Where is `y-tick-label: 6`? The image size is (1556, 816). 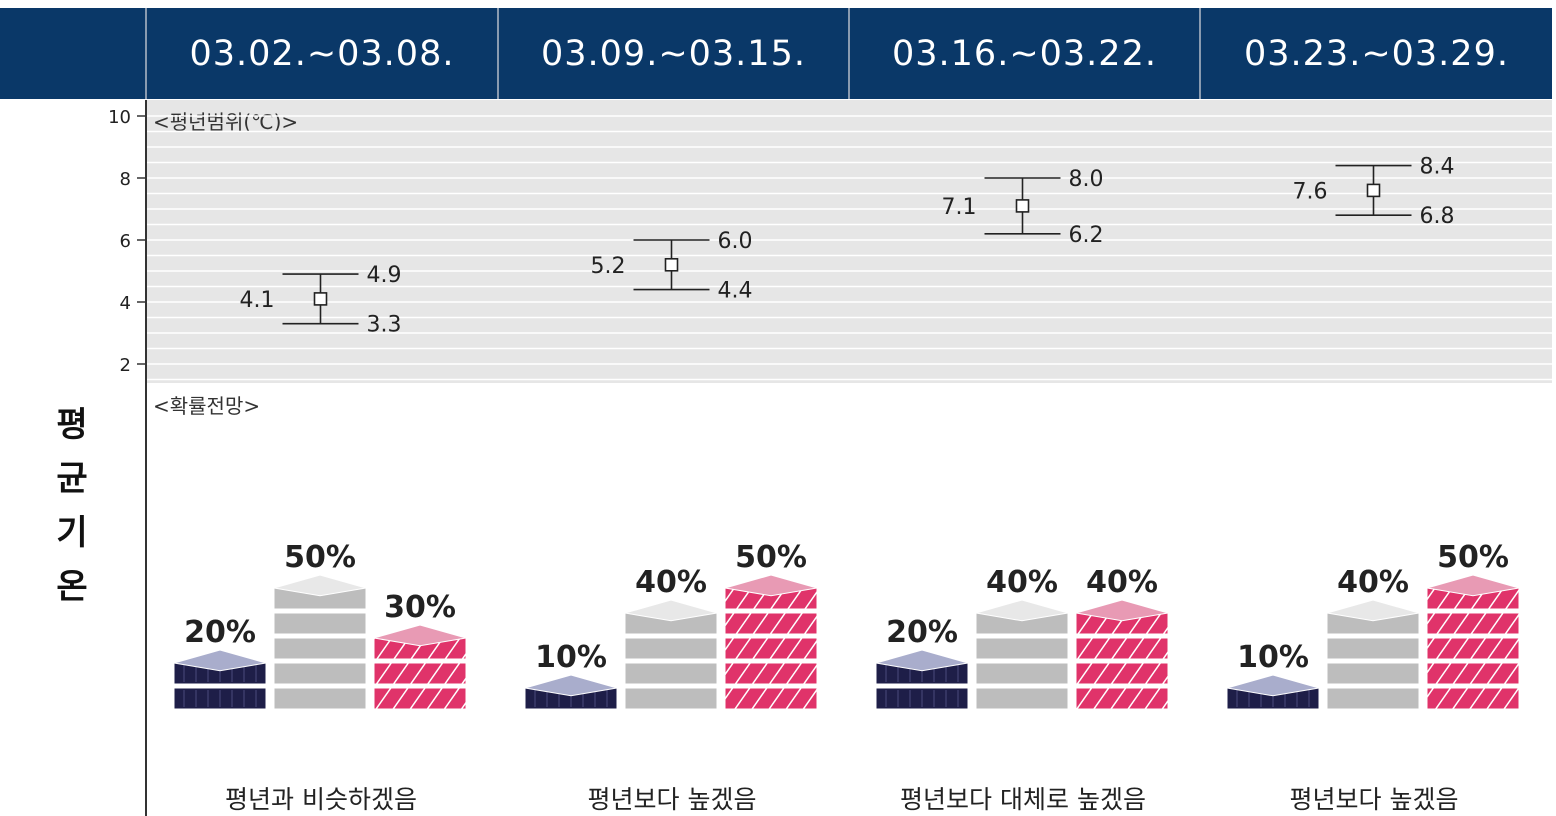 y-tick-label: 6 is located at coordinates (125, 241).